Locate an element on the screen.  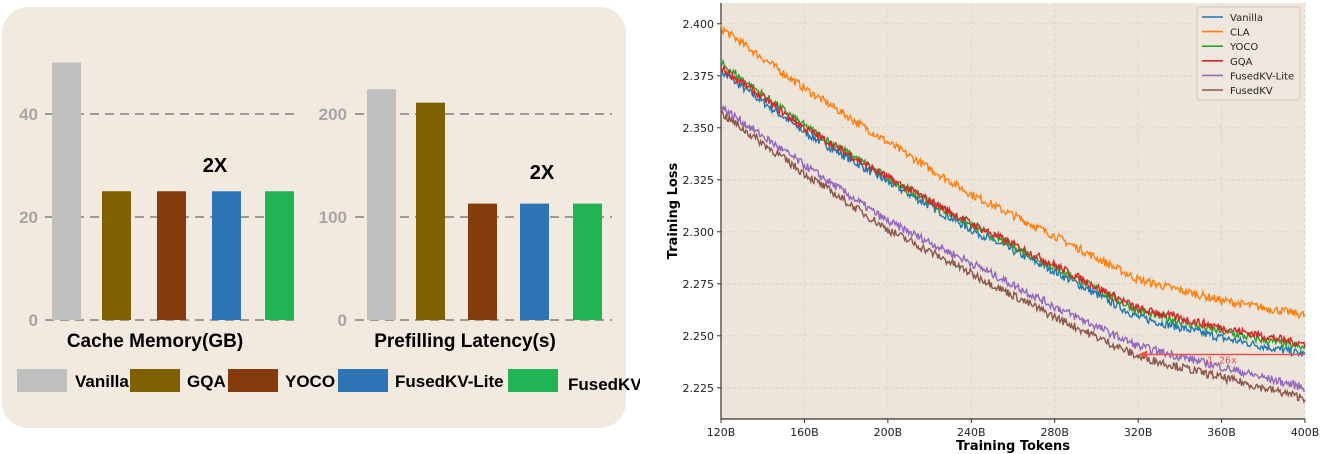
x-tick-label: 240B is located at coordinates (971, 432).